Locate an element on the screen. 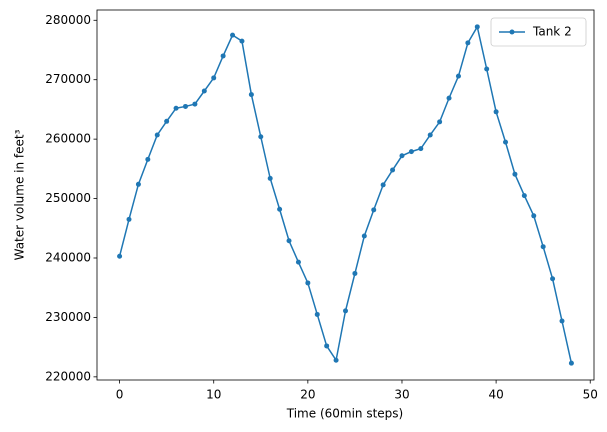 This screenshot has width=607, height=432. y-tick-label: 220000 is located at coordinates (68, 376).